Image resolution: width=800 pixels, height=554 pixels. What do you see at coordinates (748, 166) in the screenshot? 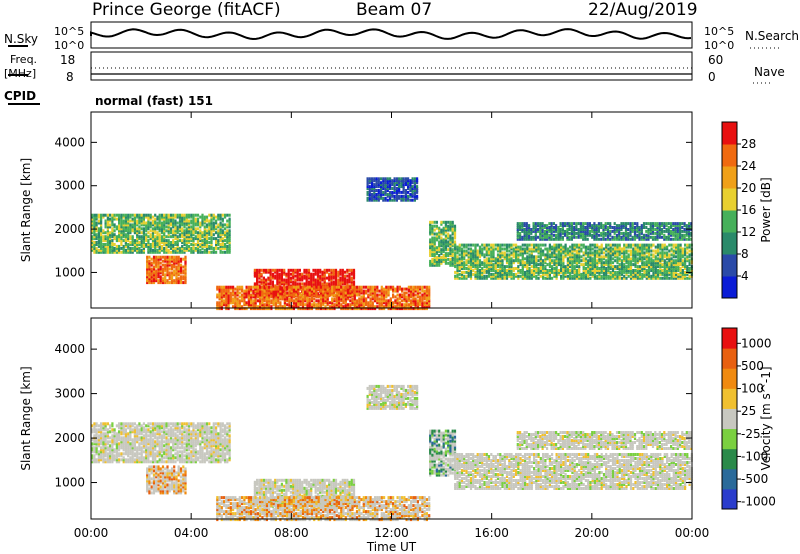
I see `power-colorbar-label: 24` at bounding box center [748, 166].